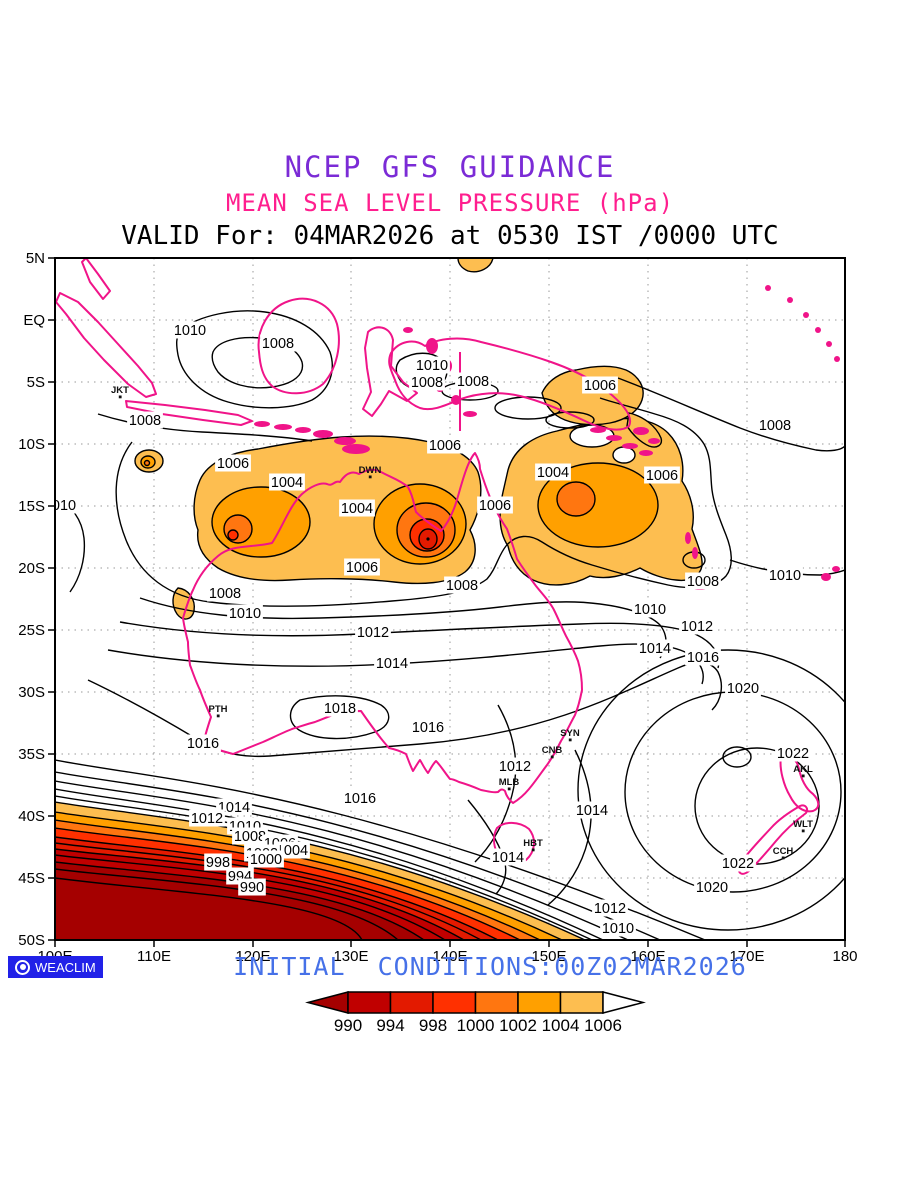 The width and height of the screenshot is (900, 1200). What do you see at coordinates (31, 754) in the screenshot?
I see `svg-text: 35S` at bounding box center [31, 754].